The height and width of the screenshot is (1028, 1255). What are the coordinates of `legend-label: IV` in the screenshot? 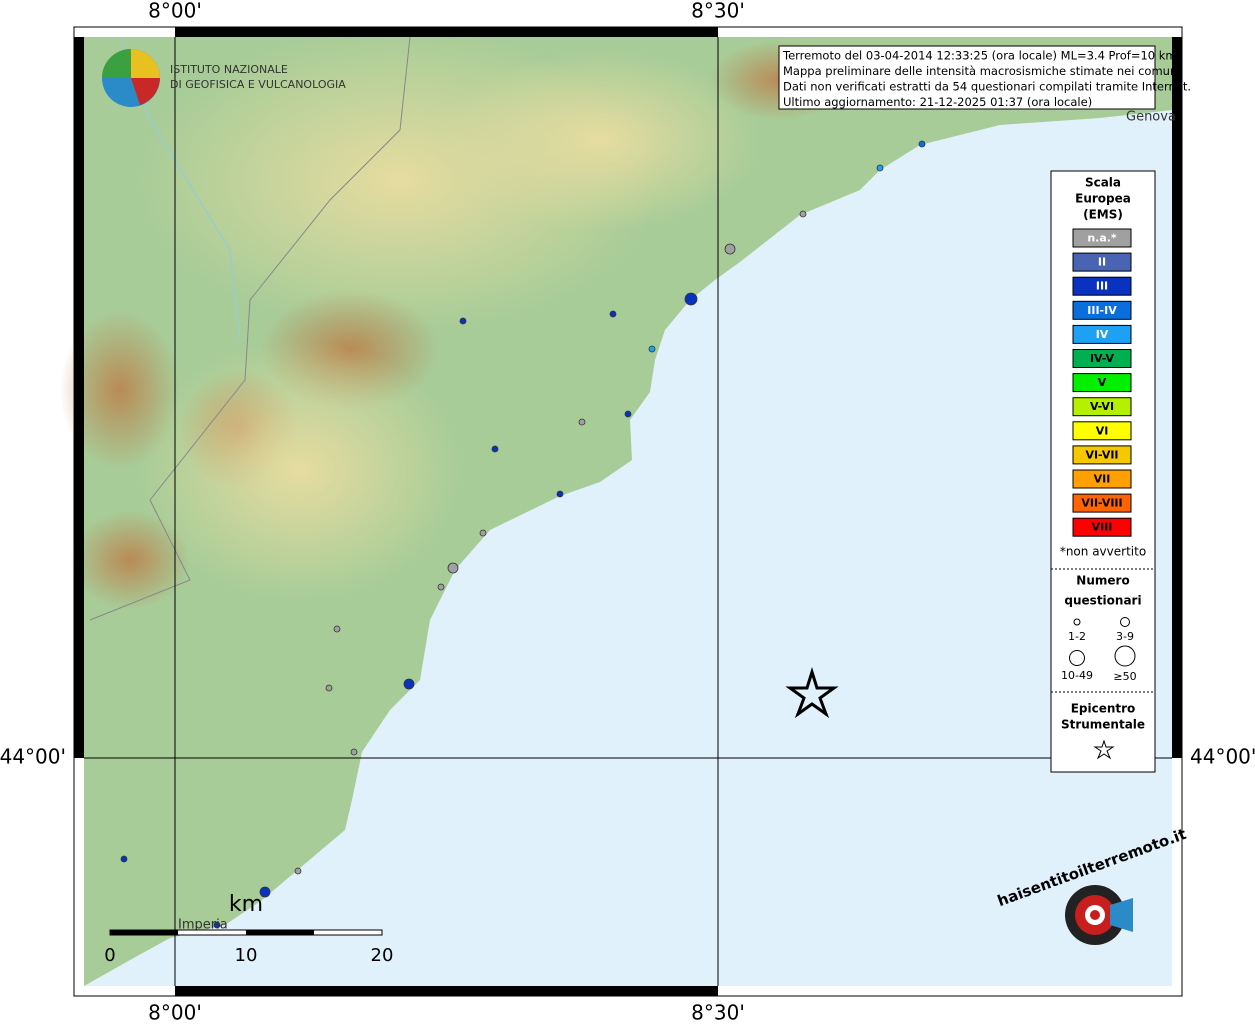 It's located at (1102, 334).